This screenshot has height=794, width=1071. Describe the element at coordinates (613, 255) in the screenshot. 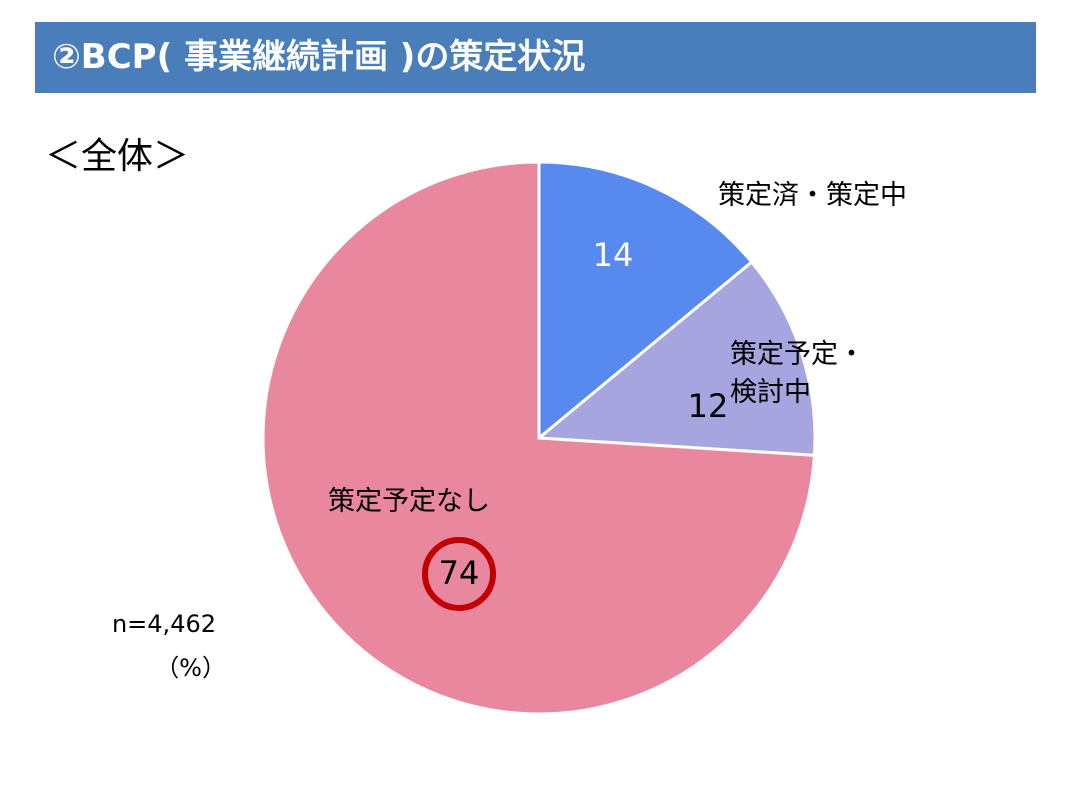

I see `value-label: 14` at that location.